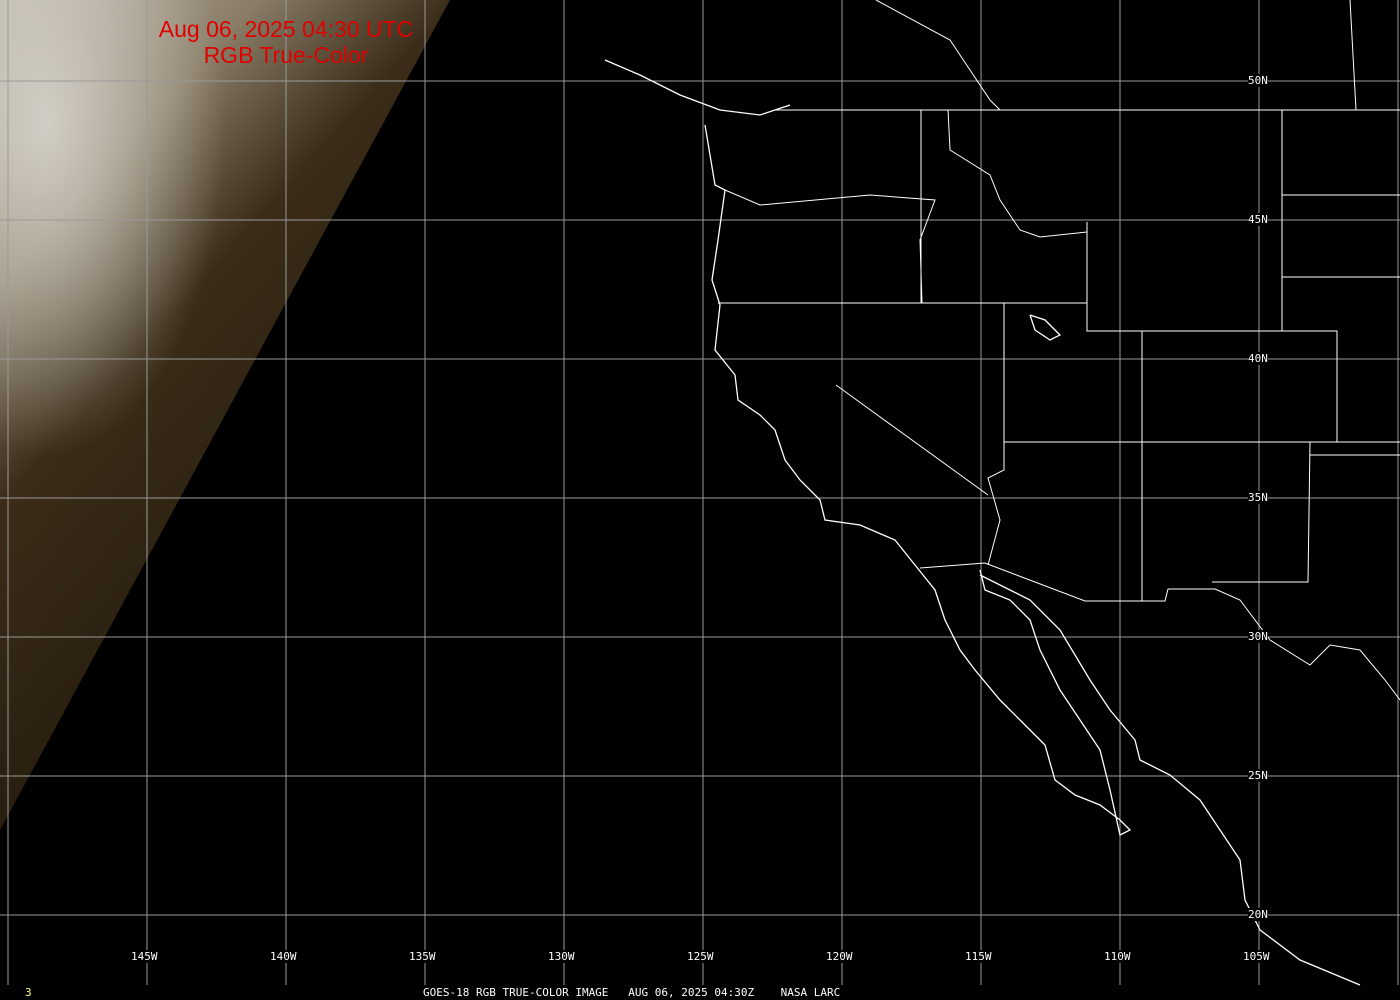  Describe the element at coordinates (978, 956) in the screenshot. I see `longitude-label: 115W` at that location.